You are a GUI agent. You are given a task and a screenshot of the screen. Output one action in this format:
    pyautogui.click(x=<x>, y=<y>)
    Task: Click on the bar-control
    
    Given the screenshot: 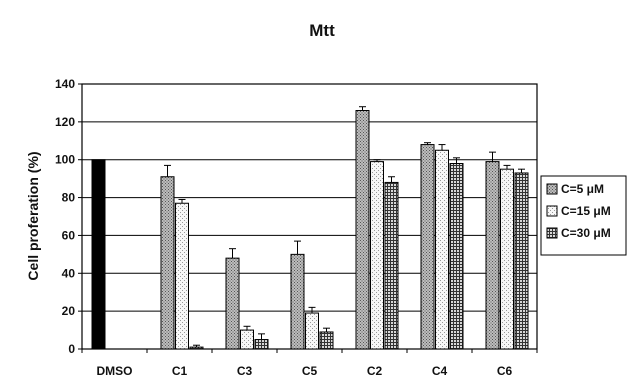 What is the action you would take?
    pyautogui.click(x=98, y=254)
    